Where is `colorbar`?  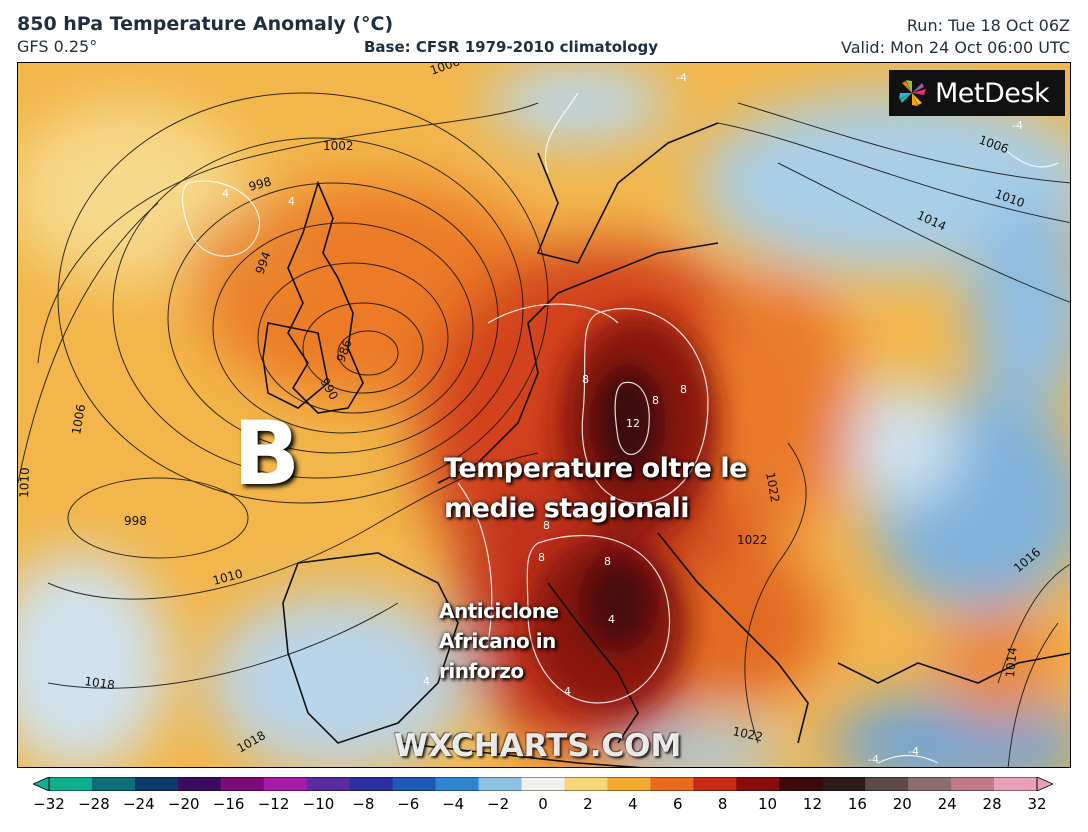
colorbar is located at coordinates (543, 784).